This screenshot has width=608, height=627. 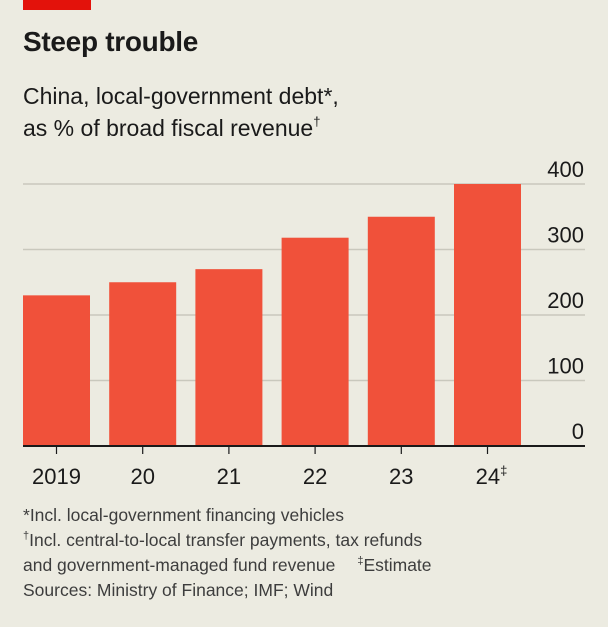 What do you see at coordinates (492, 476) in the screenshot?
I see `x-tick-label: 24‡` at bounding box center [492, 476].